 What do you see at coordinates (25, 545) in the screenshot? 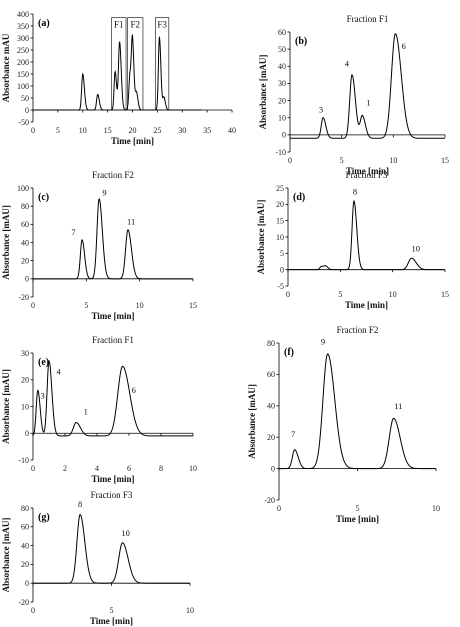
I see `y-tick-label: 40` at bounding box center [25, 545].